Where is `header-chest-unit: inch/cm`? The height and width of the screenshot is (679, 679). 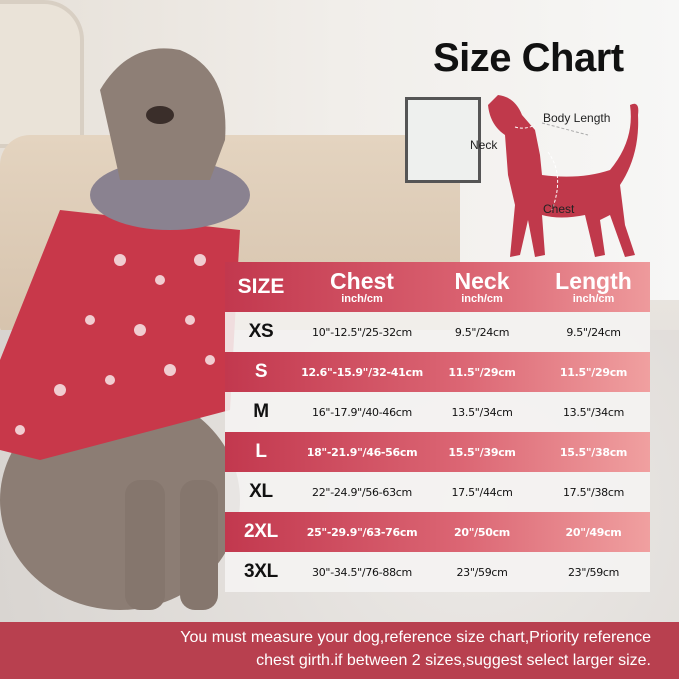
header-chest-unit: inch/cm is located at coordinates (362, 299).